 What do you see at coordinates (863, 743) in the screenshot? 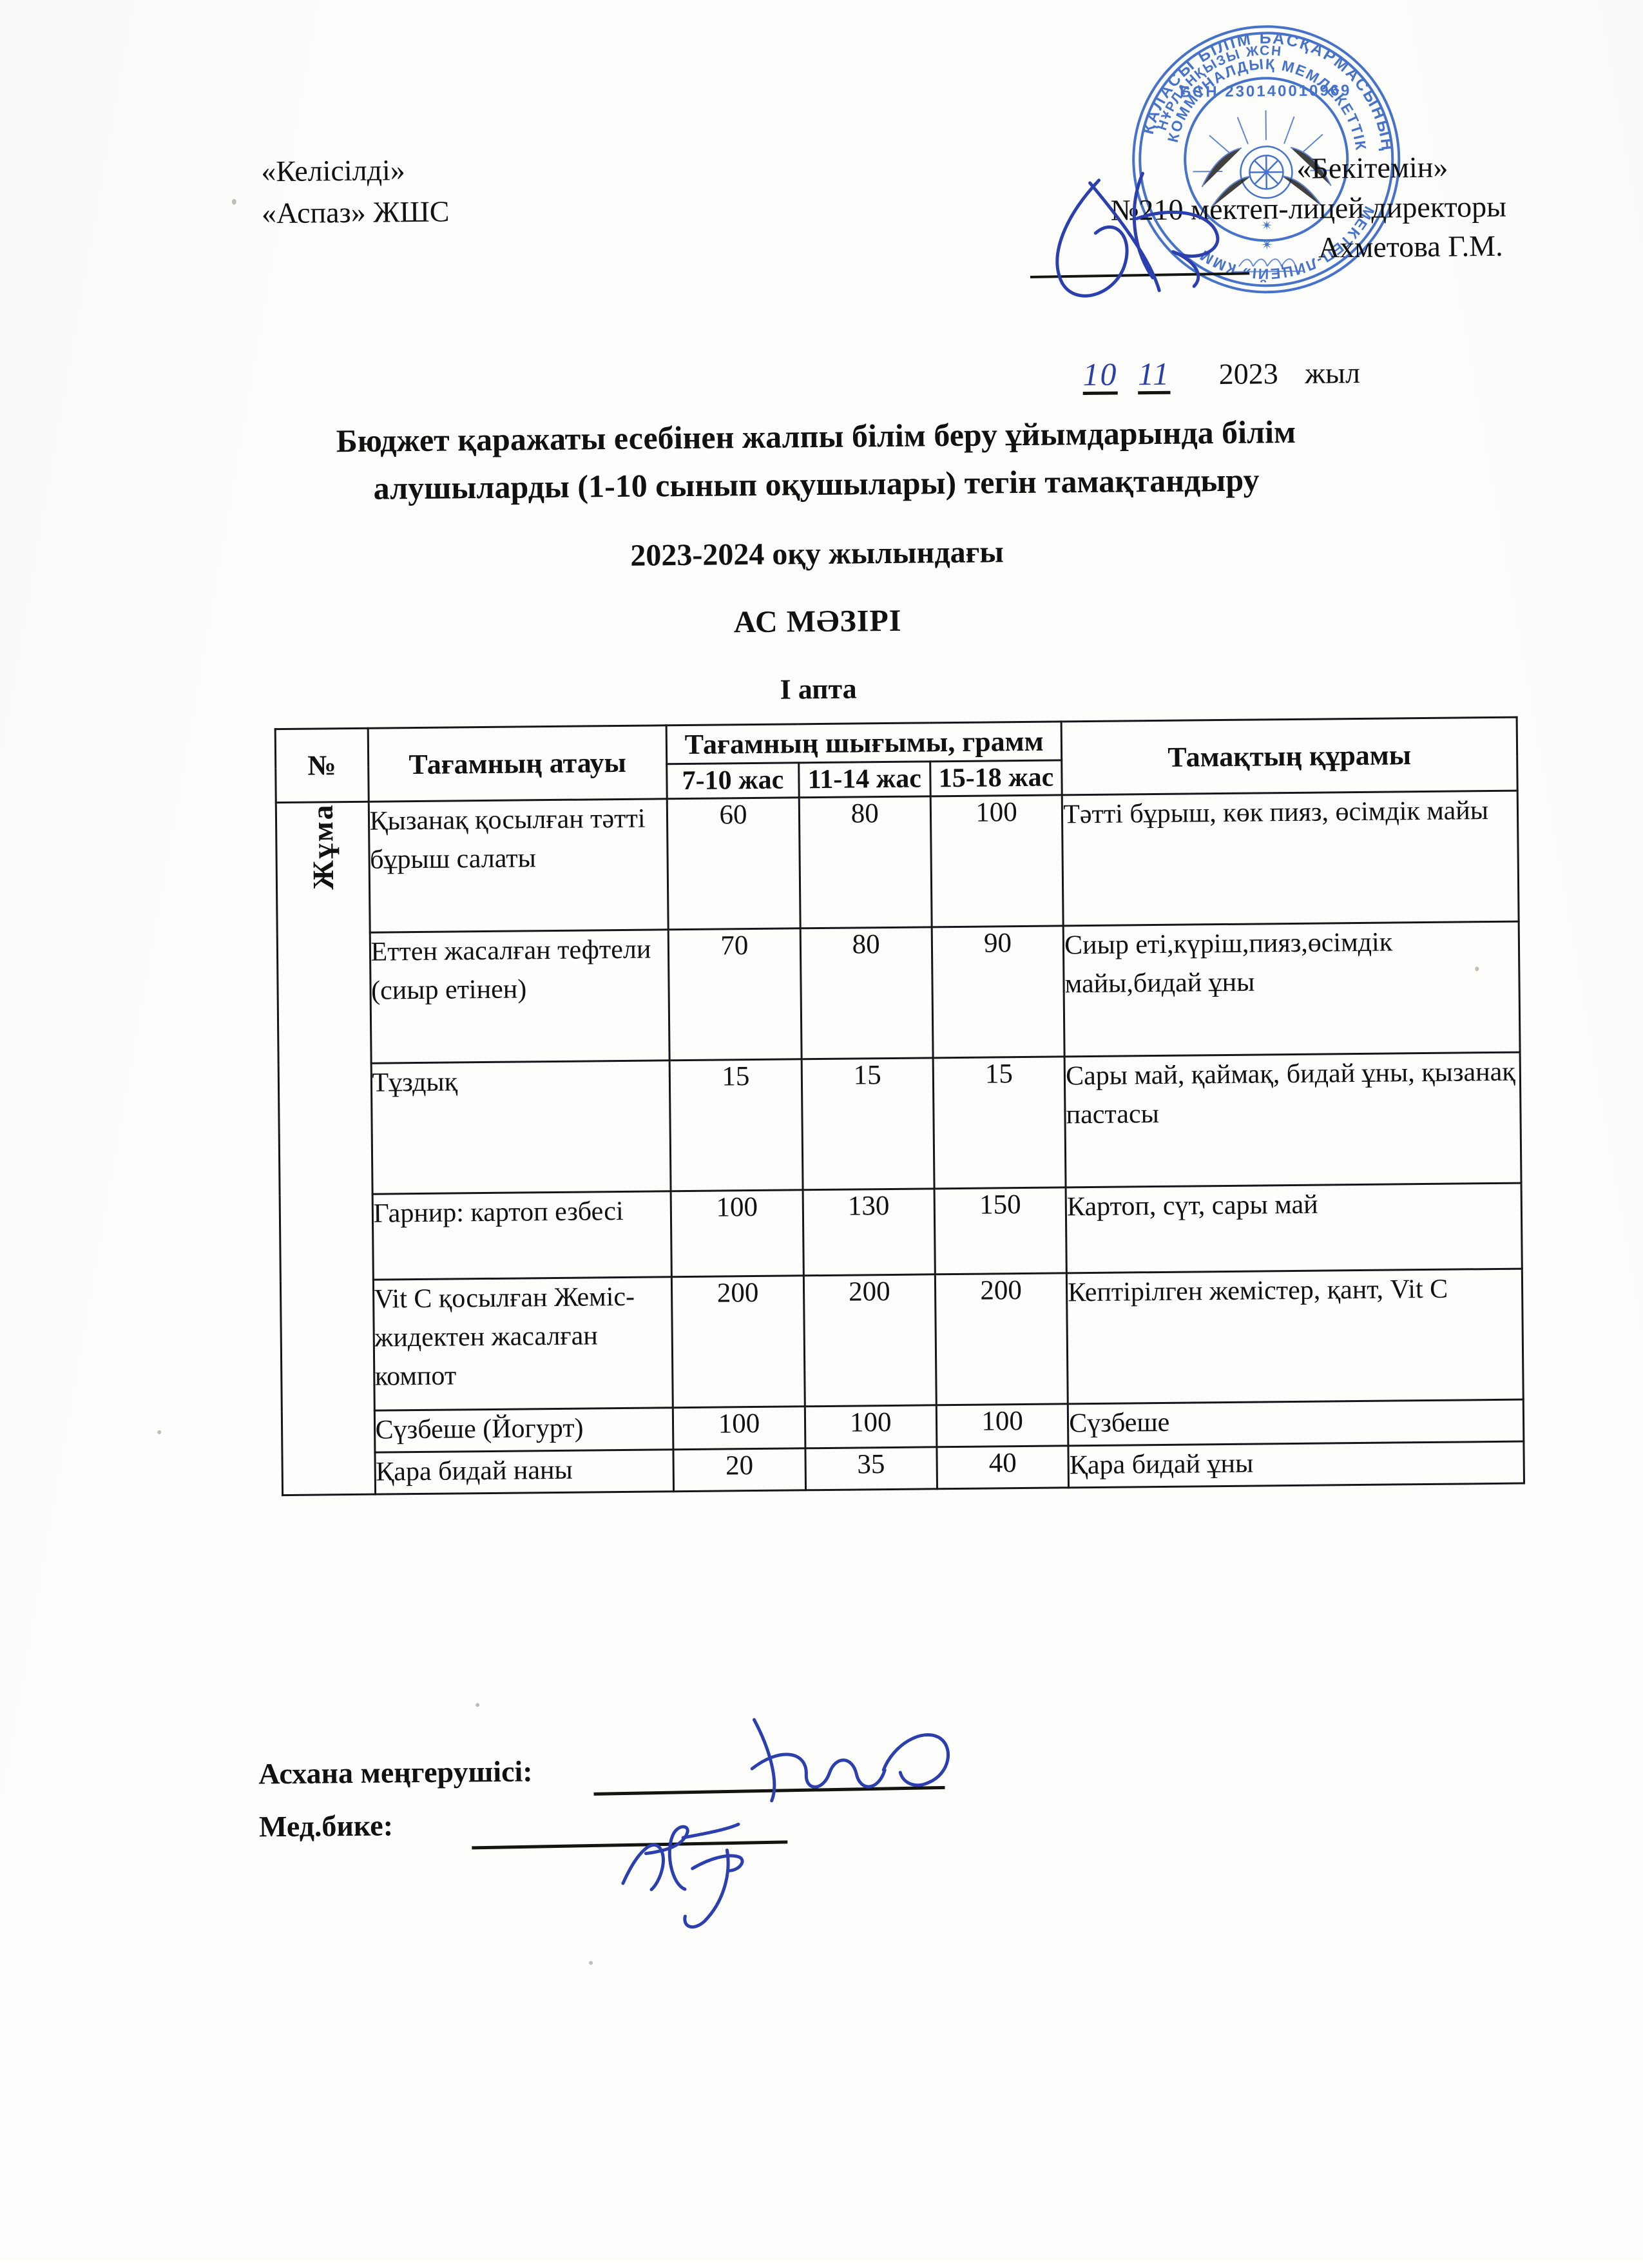
I see `header-output-group: Тағамның шығымы, грамм` at bounding box center [863, 743].